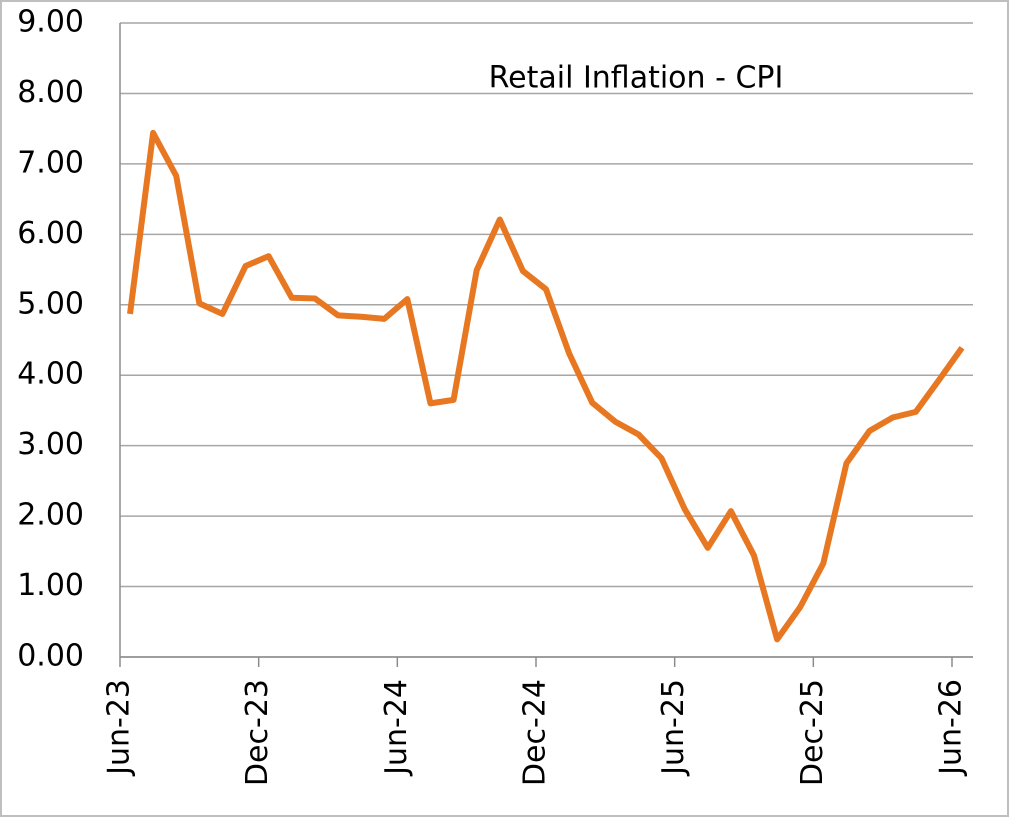 The width and height of the screenshot is (1009, 817). I want to click on x-tick-label: Jun-23, so click(119, 728).